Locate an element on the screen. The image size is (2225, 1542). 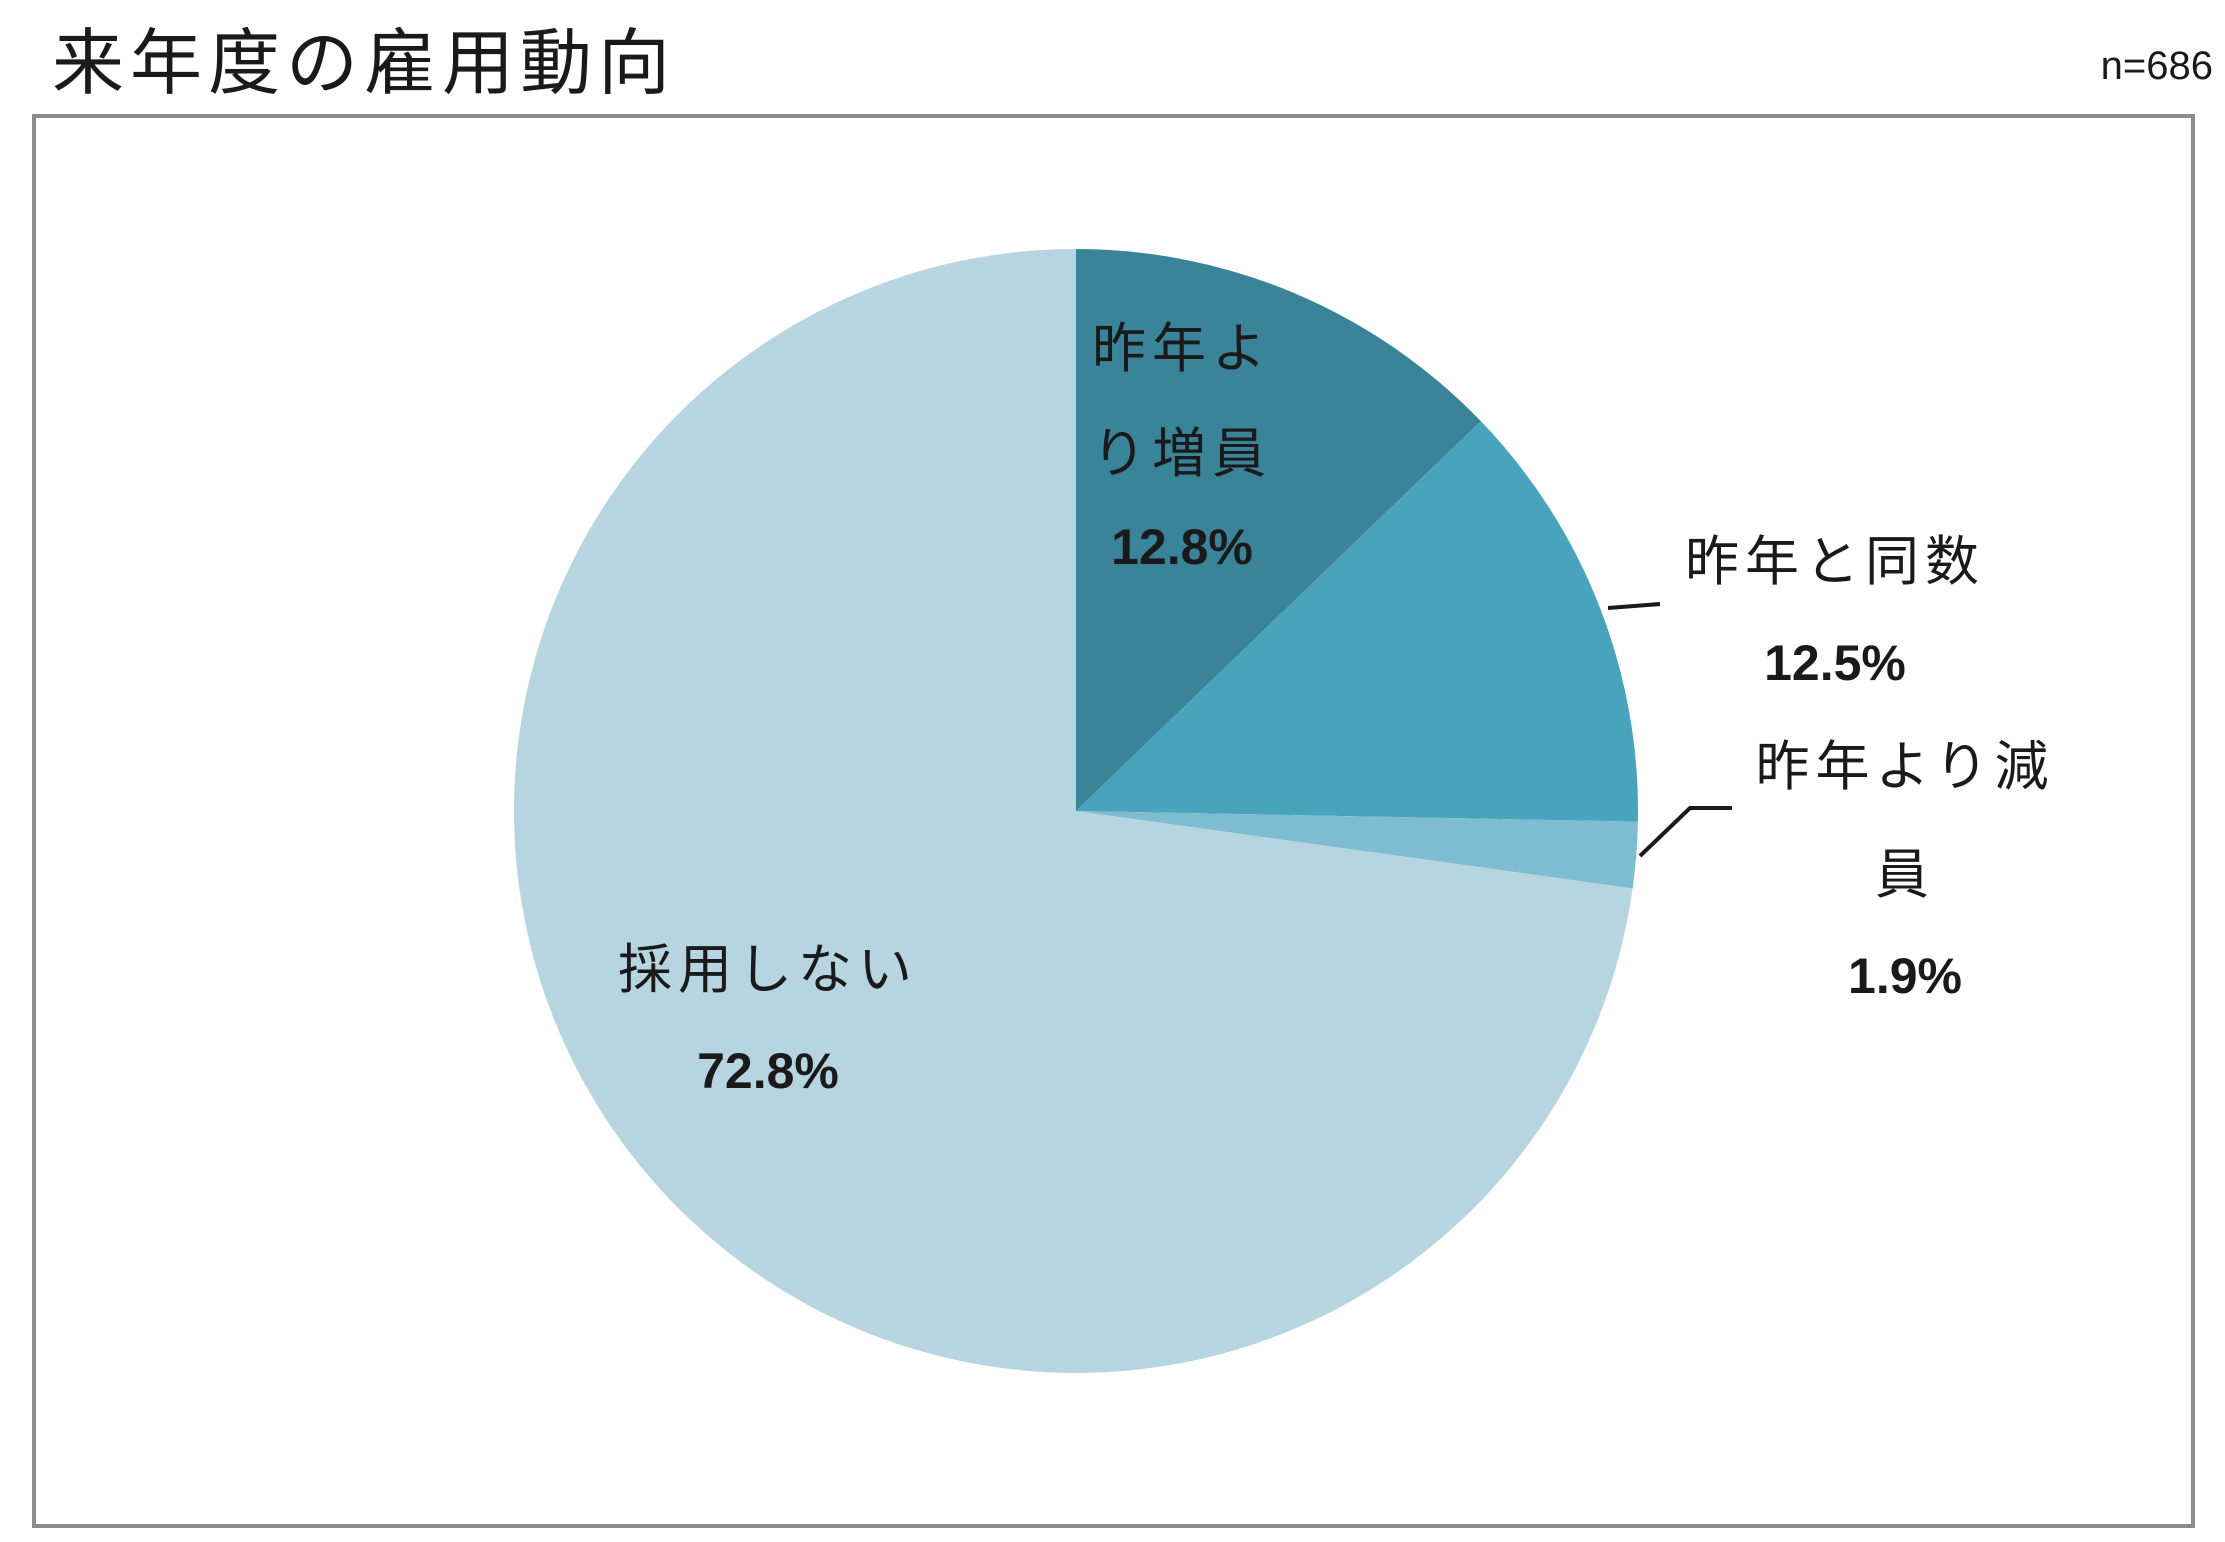
sample-size-label: n=686 is located at coordinates (2156, 66).